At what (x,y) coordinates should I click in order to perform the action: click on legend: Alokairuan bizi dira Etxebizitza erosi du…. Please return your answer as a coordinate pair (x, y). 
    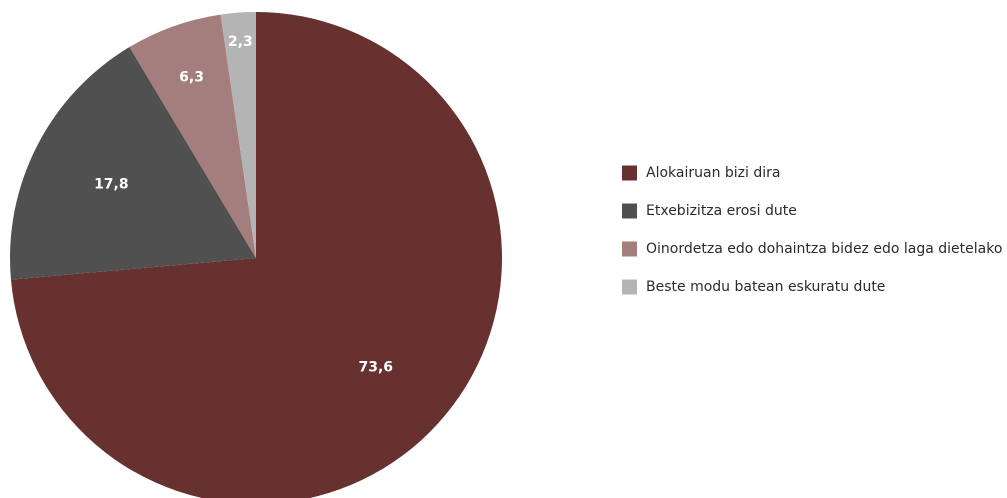
    Looking at the image, I should click on (812, 230).